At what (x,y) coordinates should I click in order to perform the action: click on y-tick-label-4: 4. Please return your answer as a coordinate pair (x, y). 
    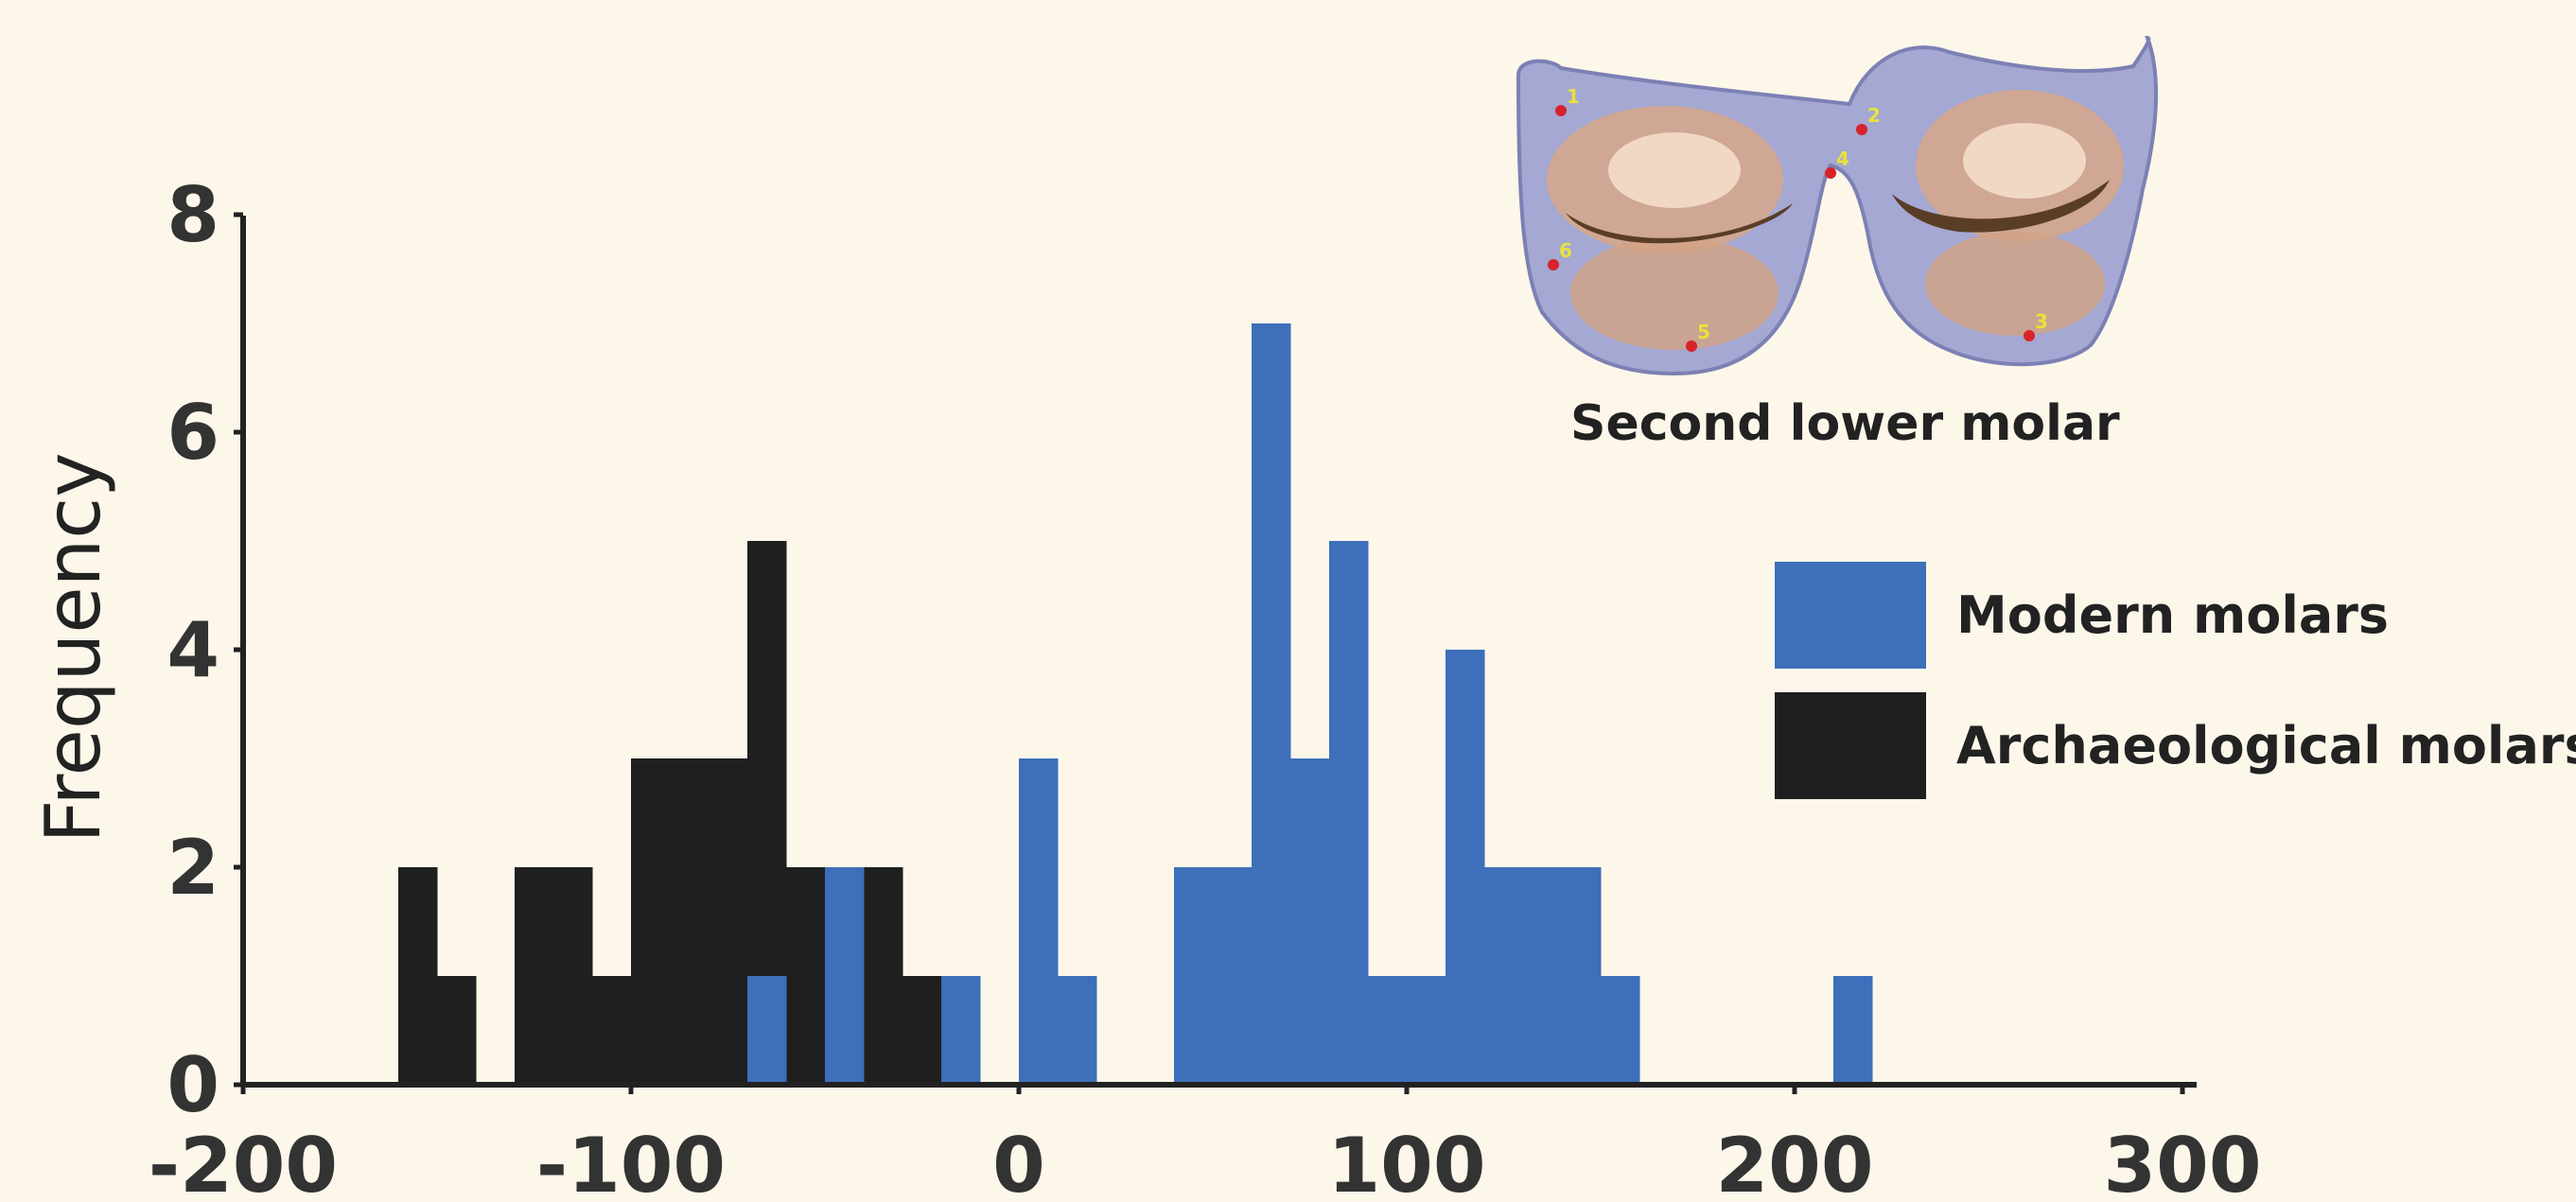
    Looking at the image, I should click on (192, 650).